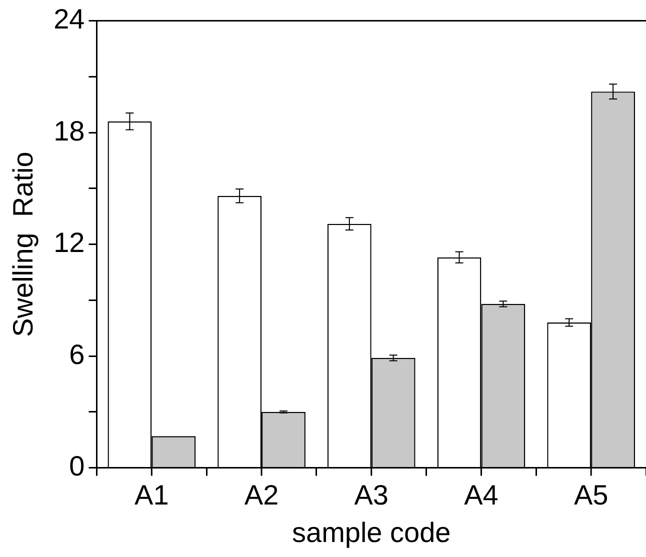 This screenshot has height=557, width=646. What do you see at coordinates (69, 19) in the screenshot?
I see `y-tick-label: 24` at bounding box center [69, 19].